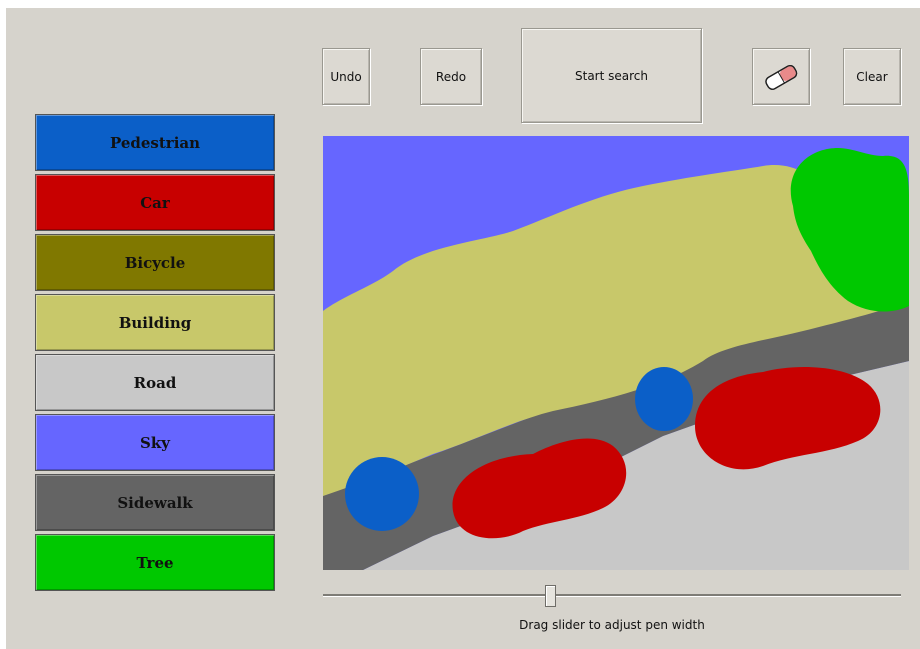 The image size is (920, 649). I want to click on palette-road-button: Road, so click(155, 382).